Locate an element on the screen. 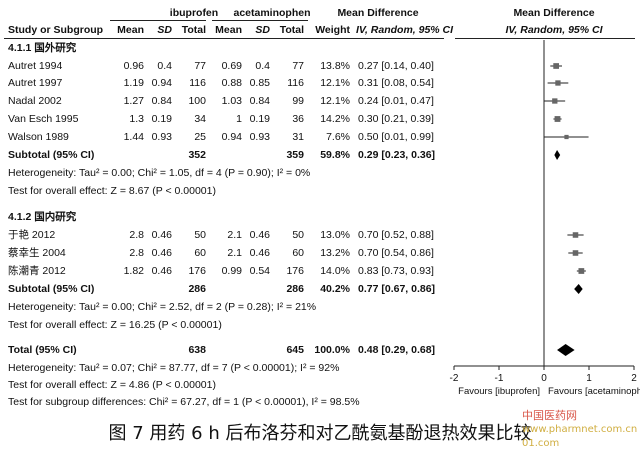 The height and width of the screenshot is (451, 640). header-rule-table is located at coordinates (224, 38).